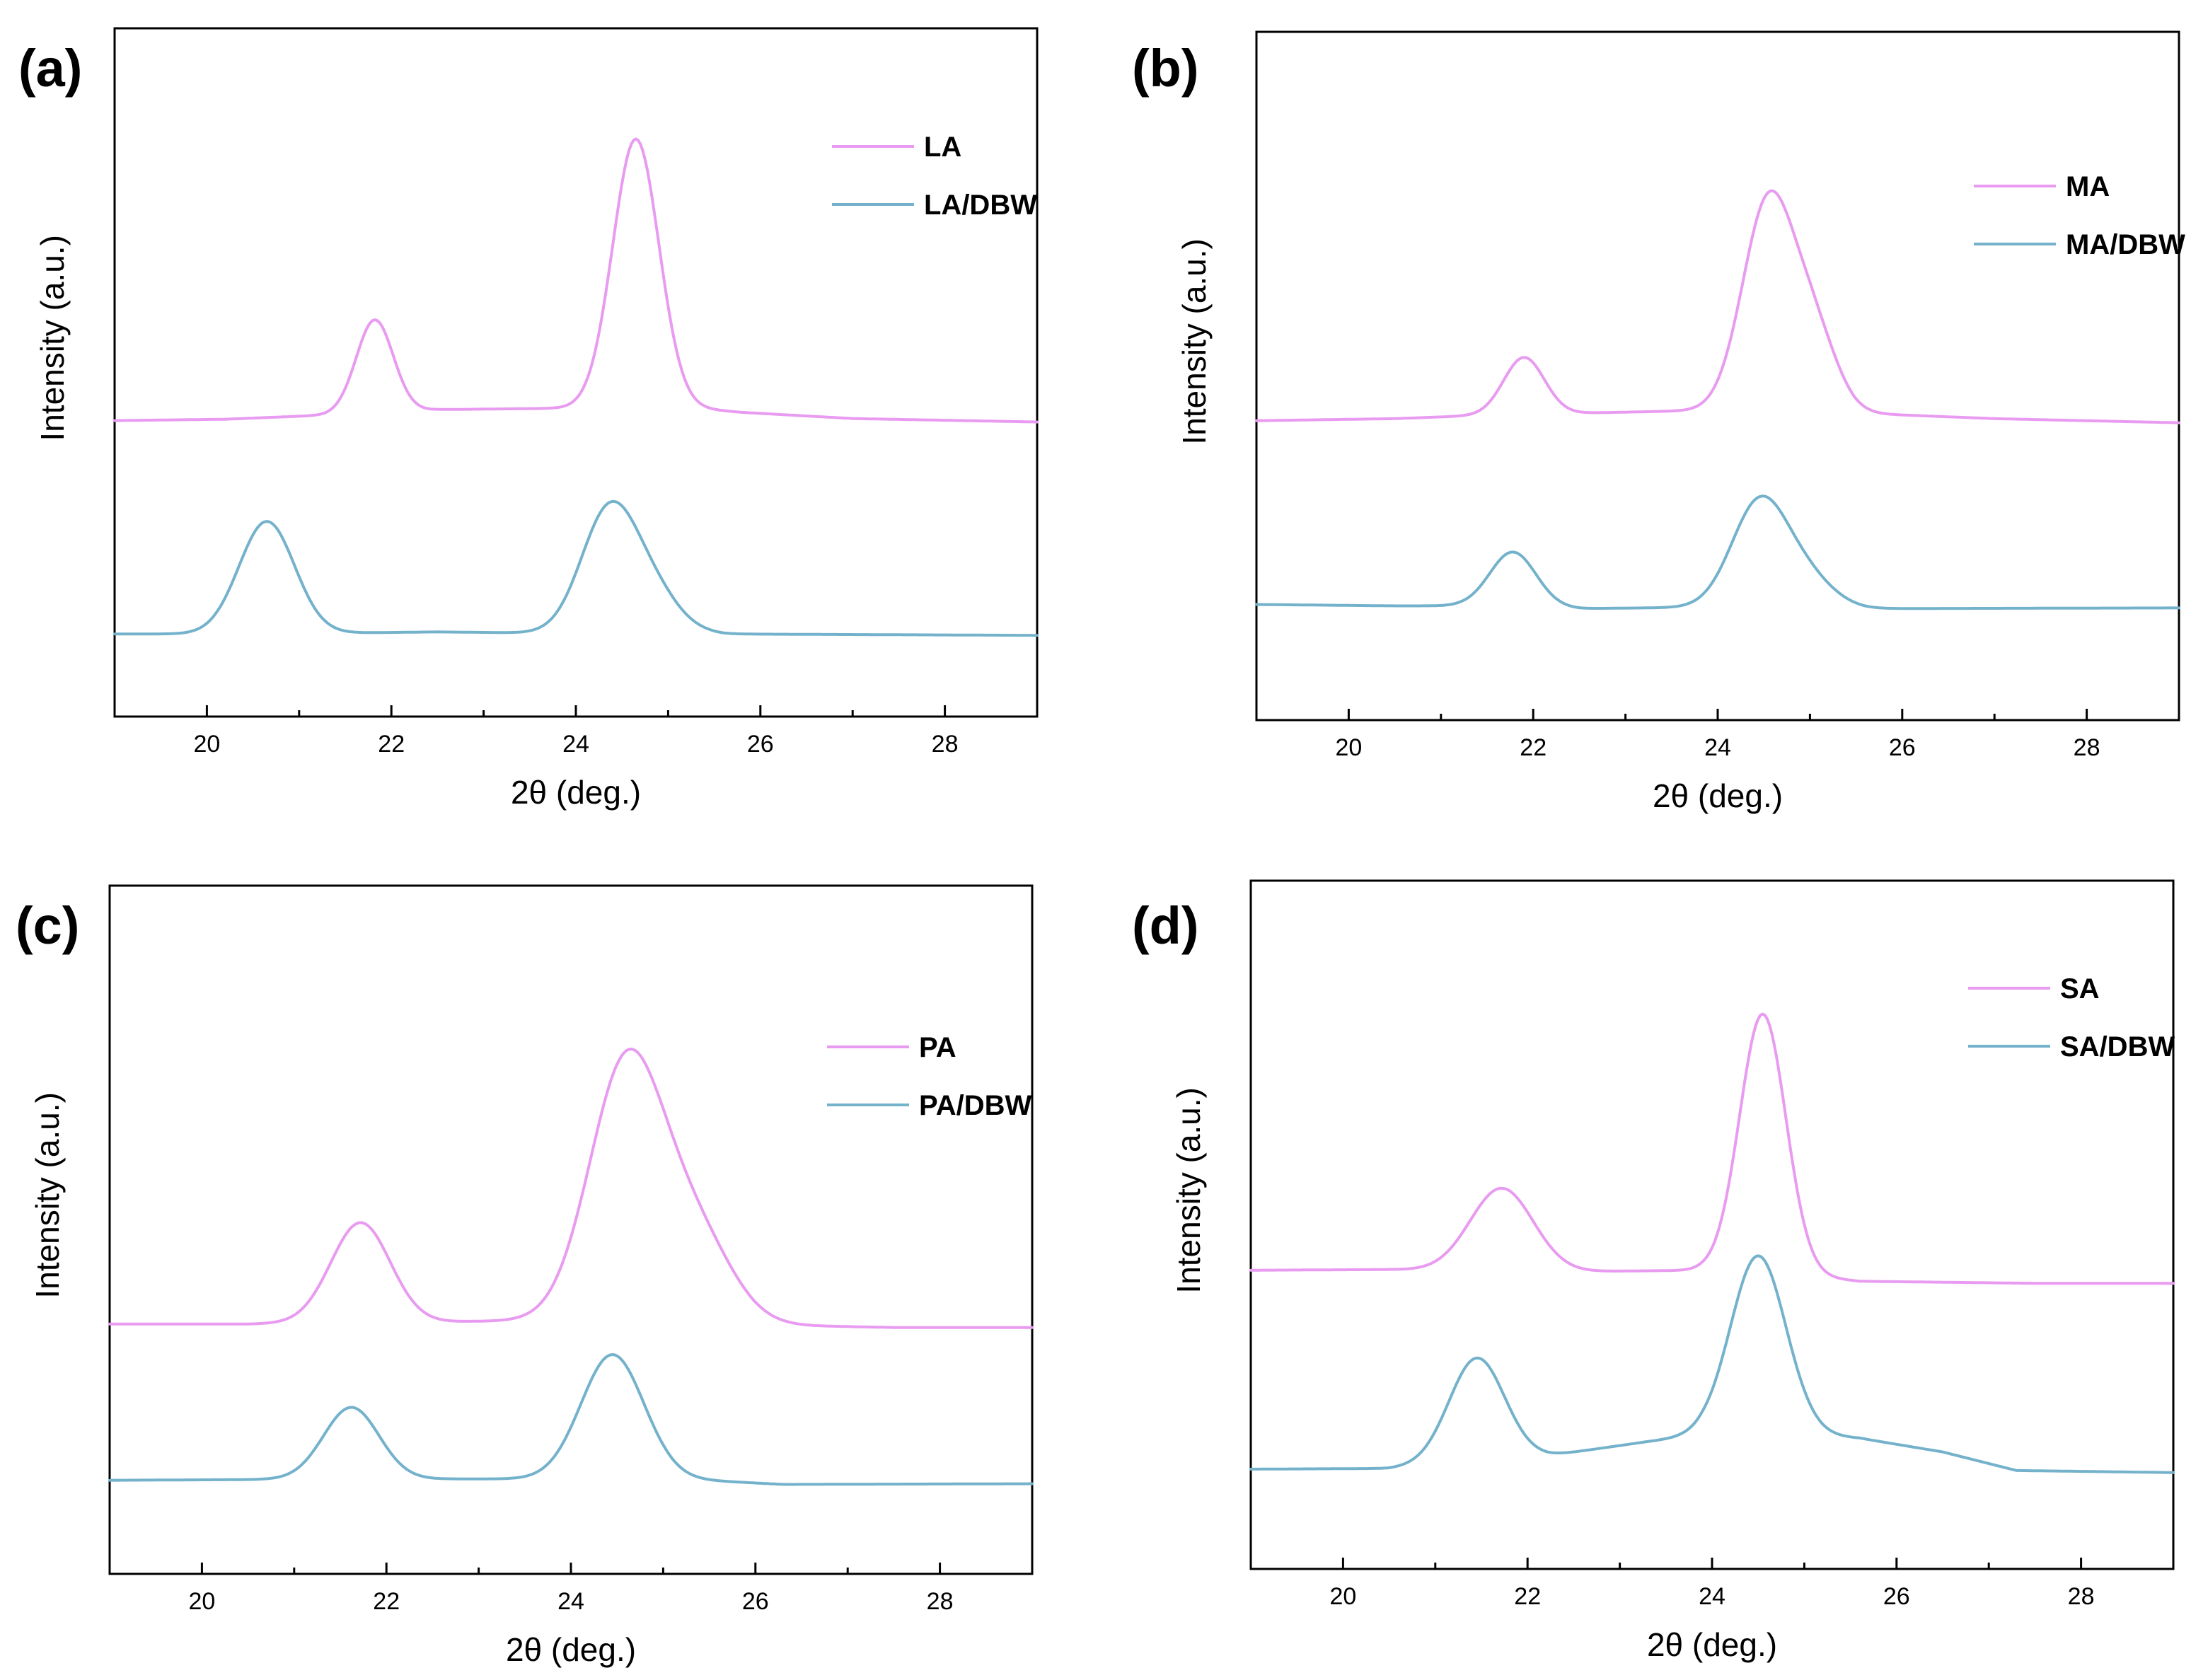 Image resolution: width=2191 pixels, height=1680 pixels. Describe the element at coordinates (50, 68) in the screenshot. I see `panel-label: (a)` at that location.